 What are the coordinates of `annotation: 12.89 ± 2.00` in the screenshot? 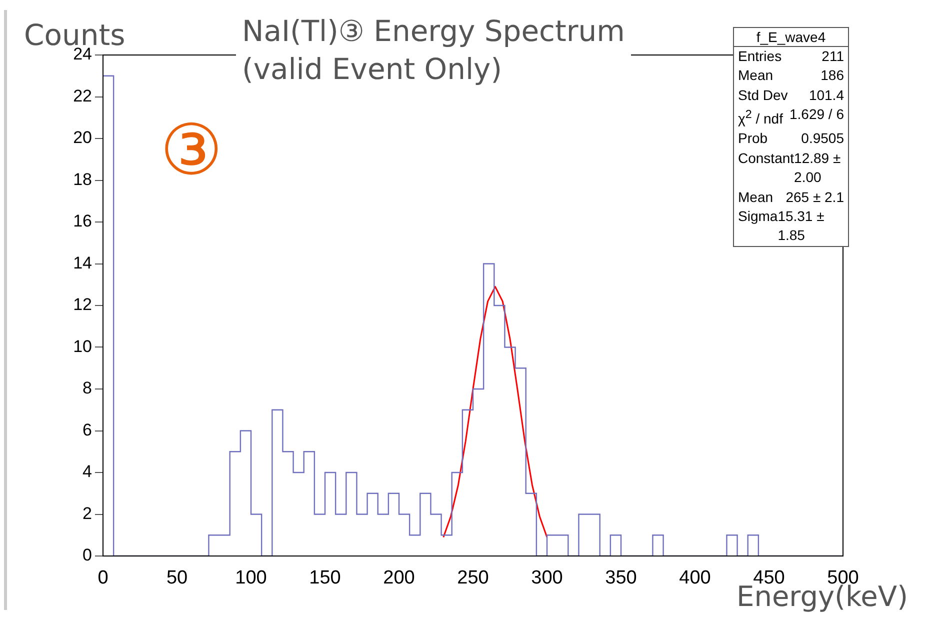 It's located at (818, 168).